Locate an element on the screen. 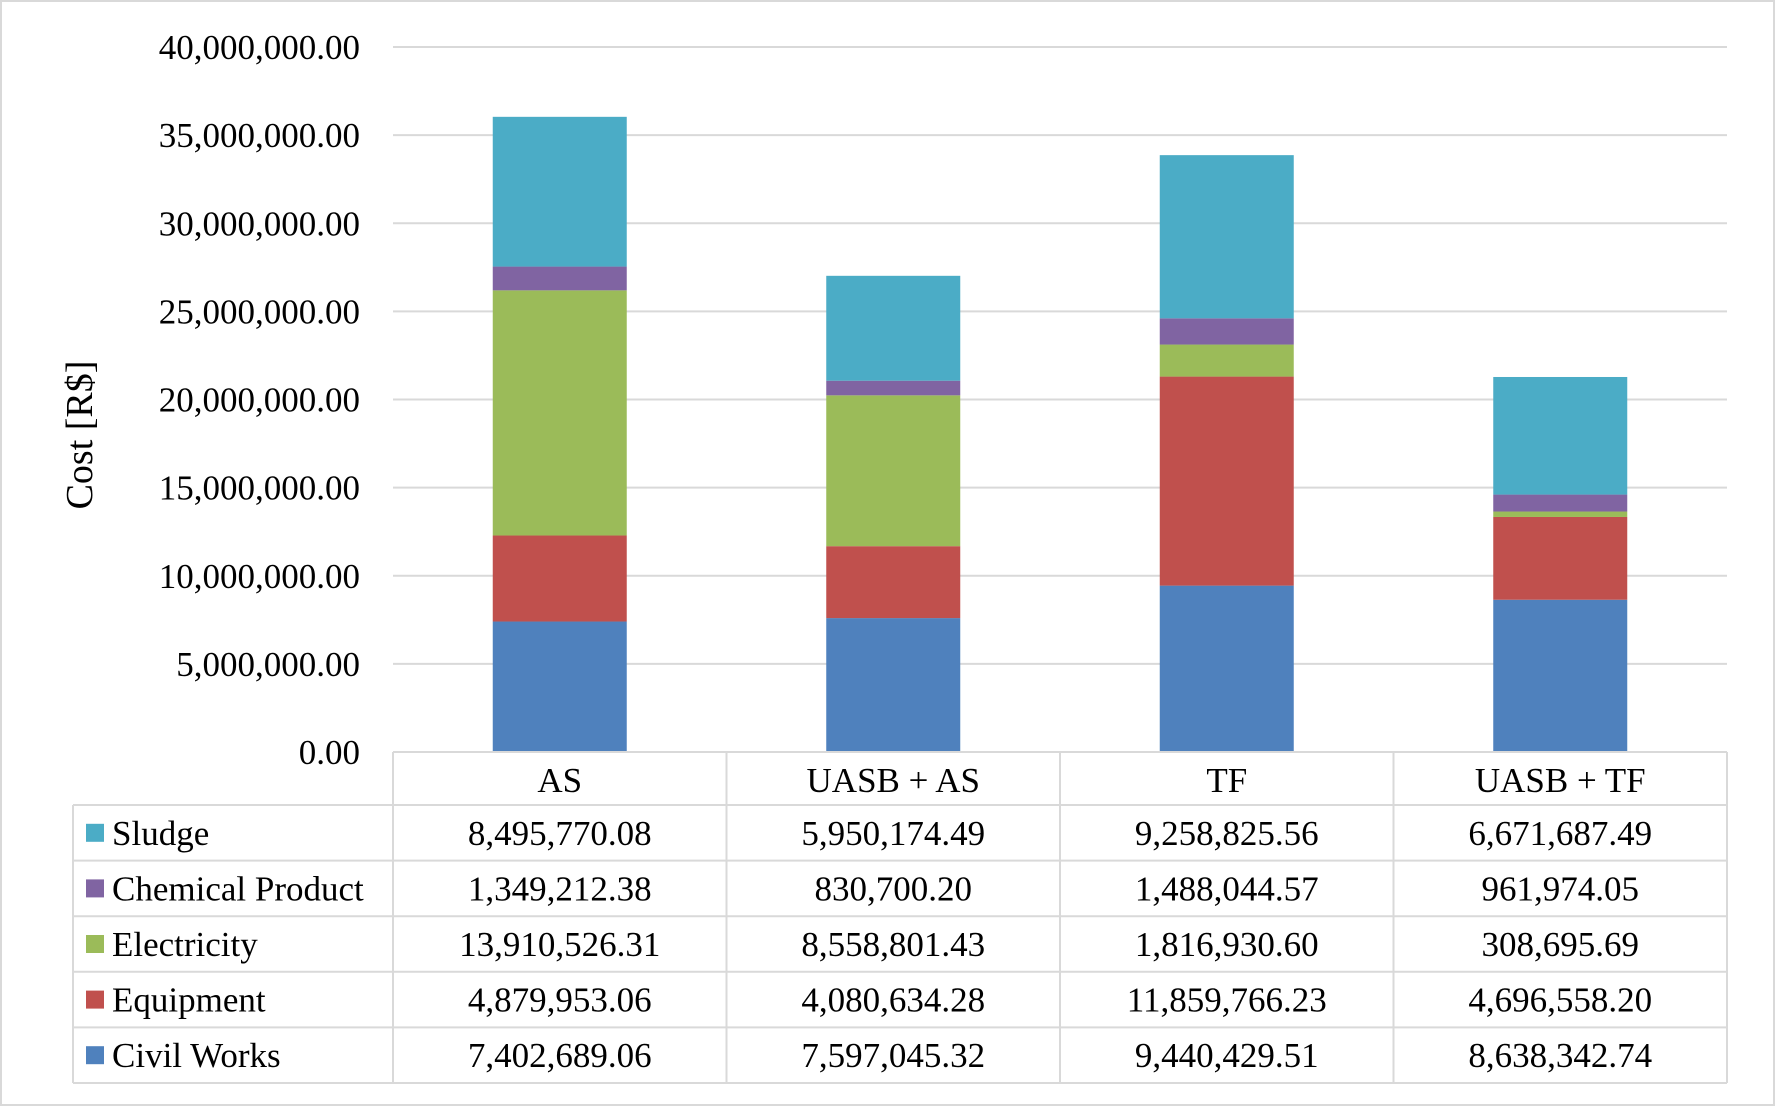  data-label: 5,950,174.49 is located at coordinates (893, 833).